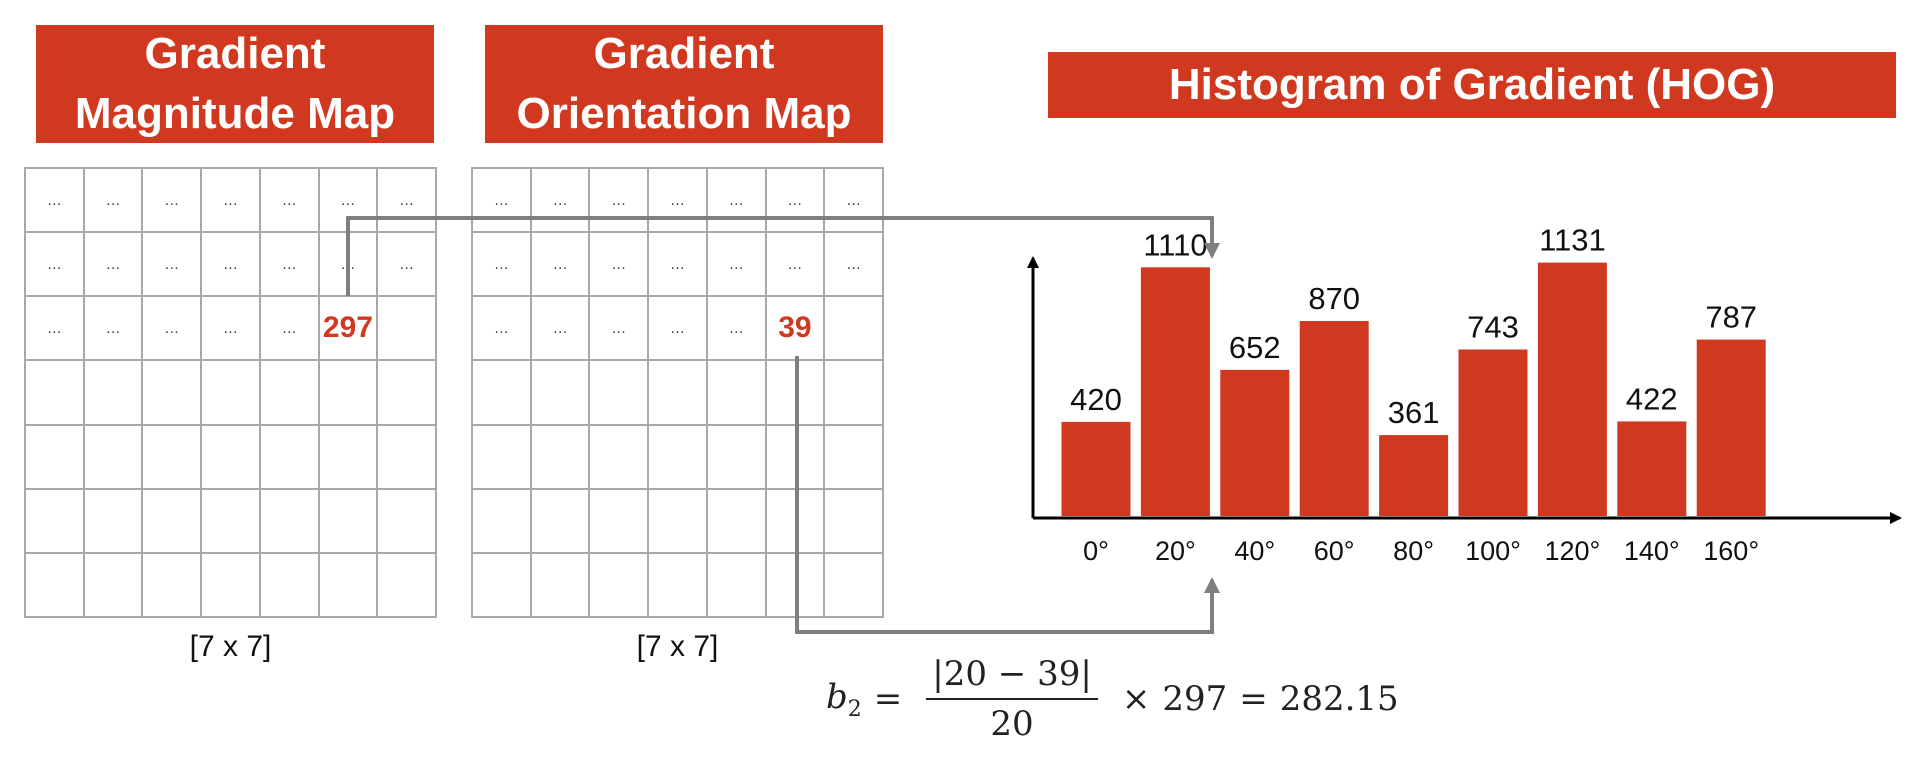  Describe the element at coordinates (1012, 724) in the screenshot. I see `formula-denominator: 20` at that location.